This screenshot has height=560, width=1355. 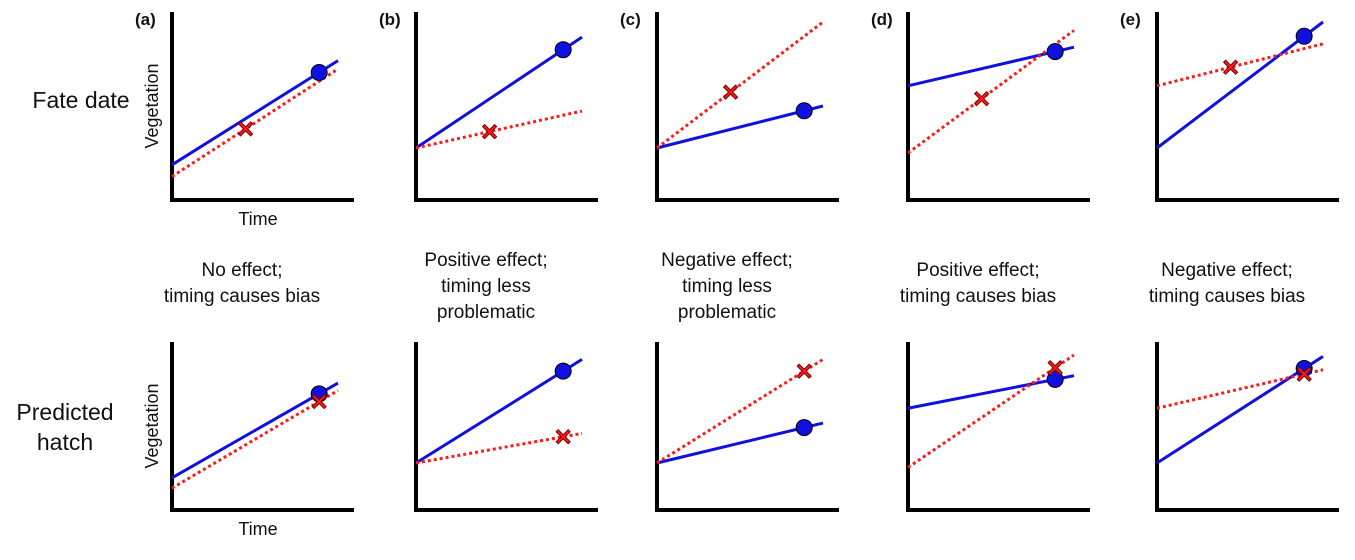 I want to click on panel-letter: (e), so click(x=1130, y=19).